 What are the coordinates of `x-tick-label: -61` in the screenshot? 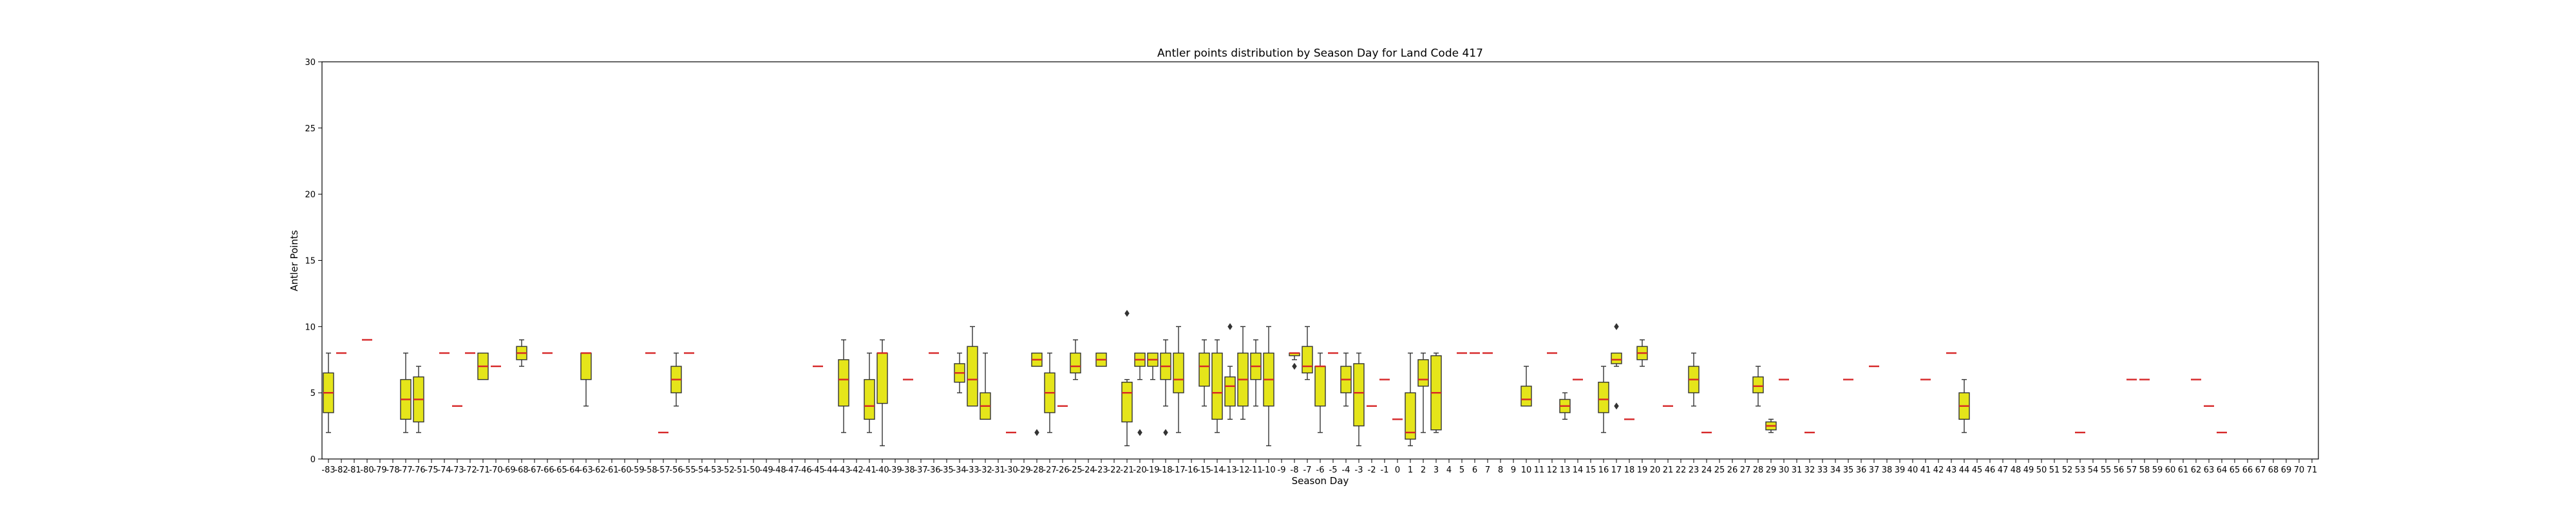 It's located at (611, 470).